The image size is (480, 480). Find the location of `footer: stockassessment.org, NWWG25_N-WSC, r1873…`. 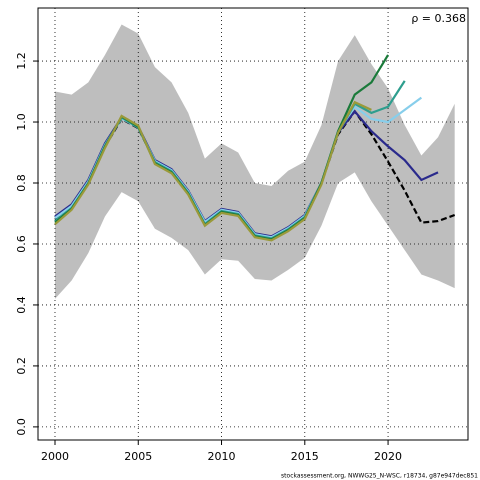

footer: stockassessment.org, NWWG25_N-WSC, r1873… is located at coordinates (379, 476).